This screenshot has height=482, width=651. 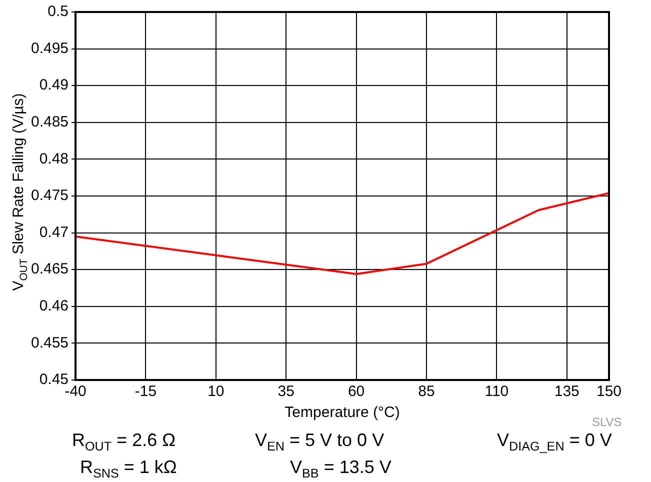 I want to click on text: R$_{SNS}$ = 1 kΩ, so click(x=128, y=469).